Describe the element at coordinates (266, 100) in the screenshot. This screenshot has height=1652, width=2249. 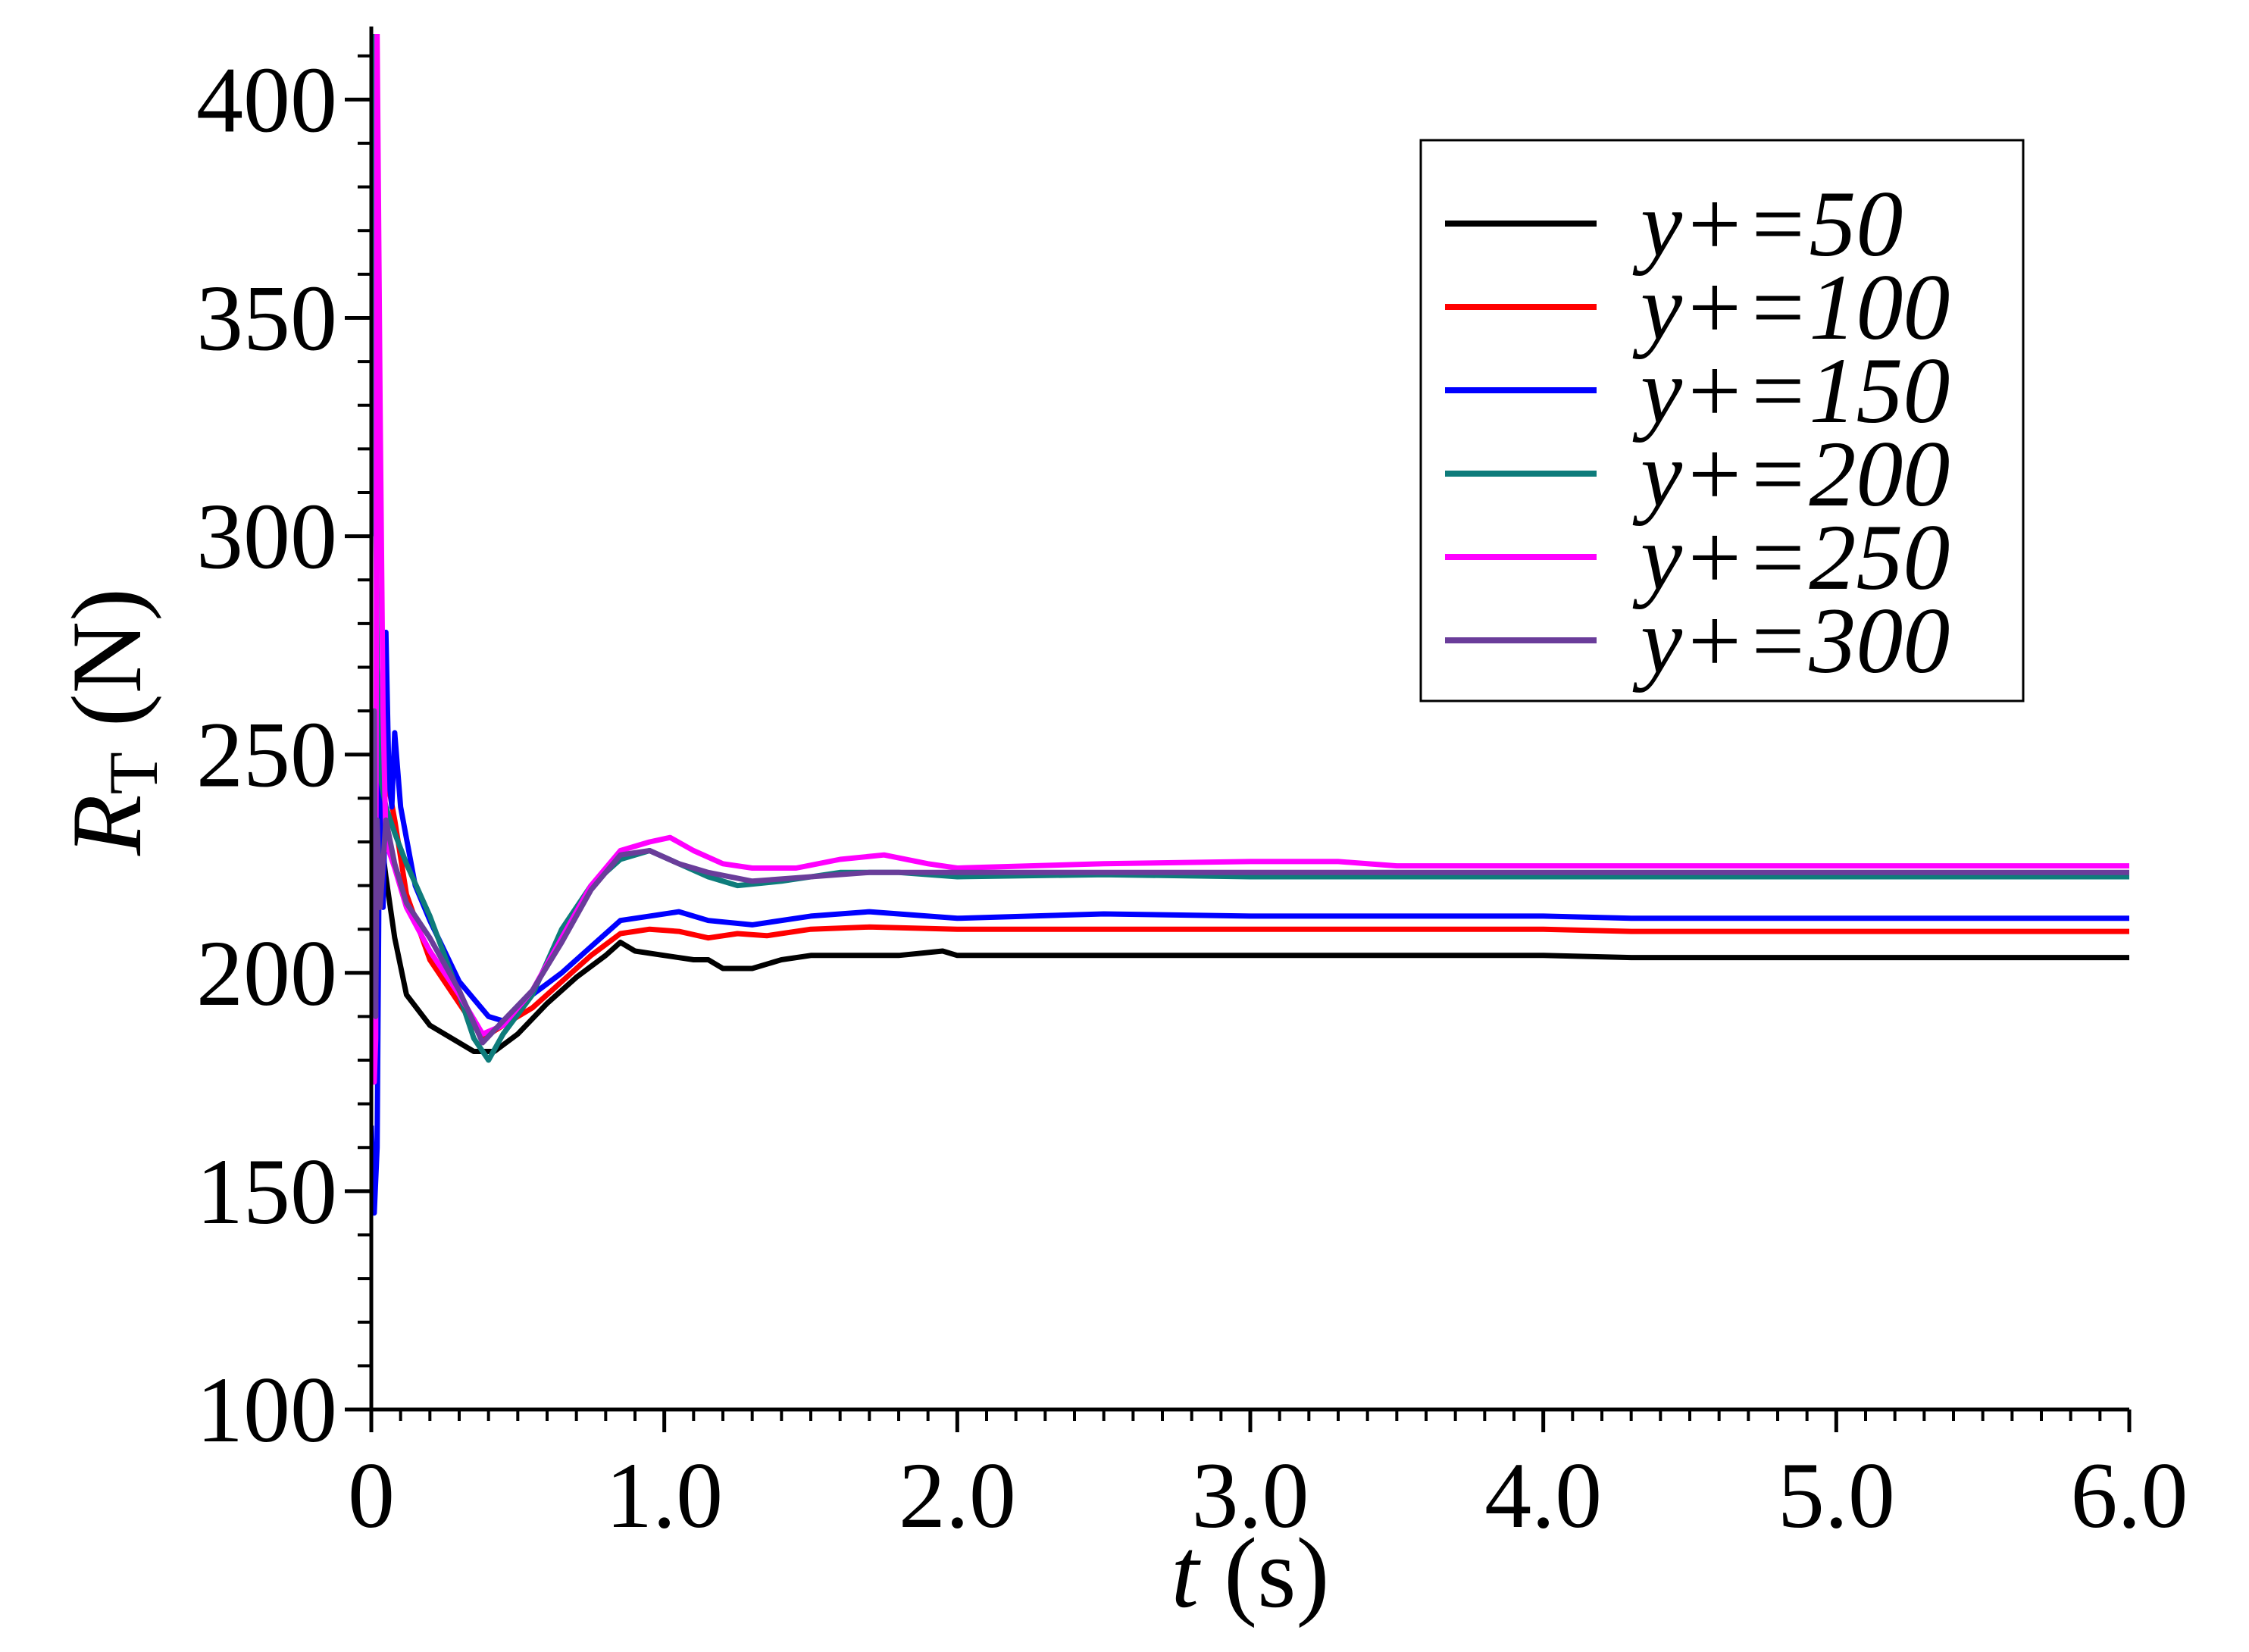
I see `y-tick-label: 400` at that location.